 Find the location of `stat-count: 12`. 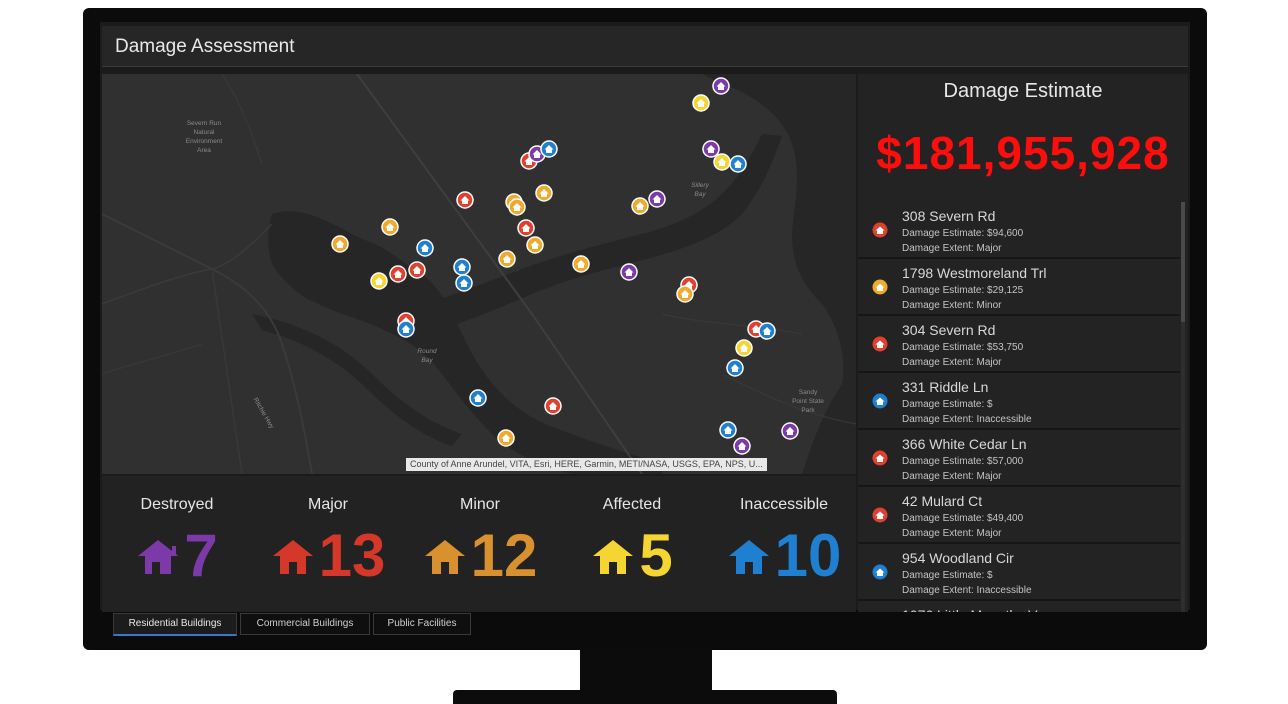

stat-count: 12 is located at coordinates (504, 555).